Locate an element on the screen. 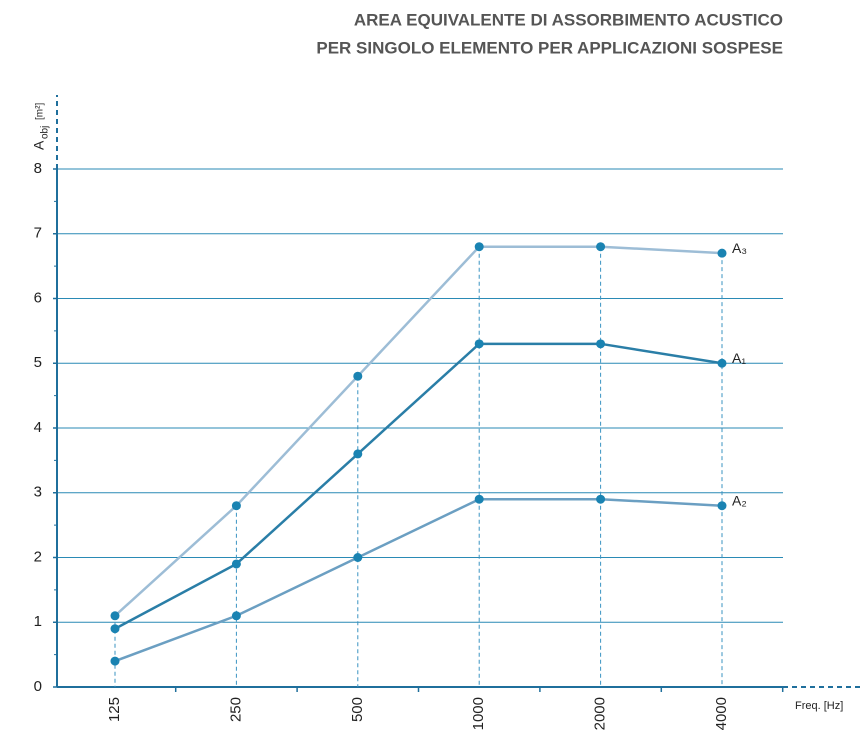 Image resolution: width=860 pixels, height=742 pixels. y-label: A is located at coordinates (39, 145).